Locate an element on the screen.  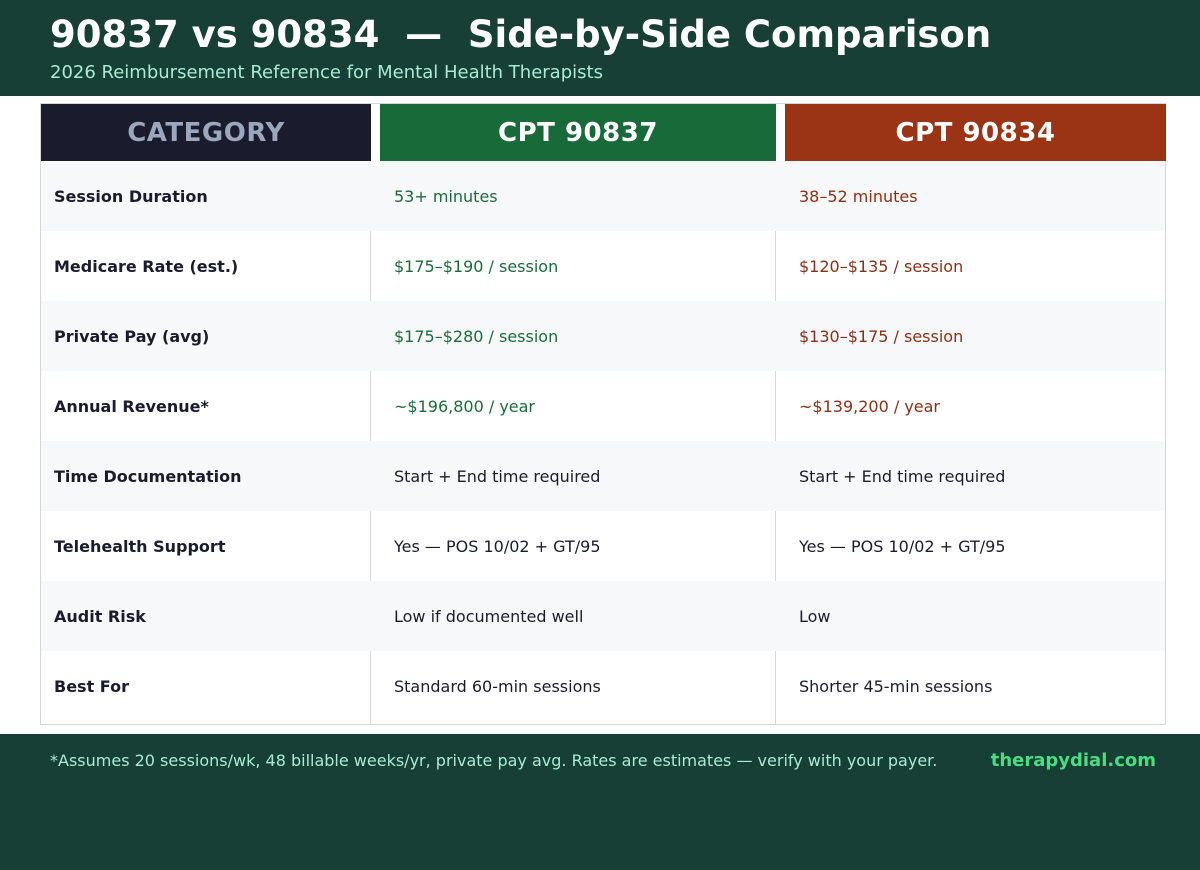
table-row: Audit Risk Low if documented well Low is located at coordinates (603, 616).